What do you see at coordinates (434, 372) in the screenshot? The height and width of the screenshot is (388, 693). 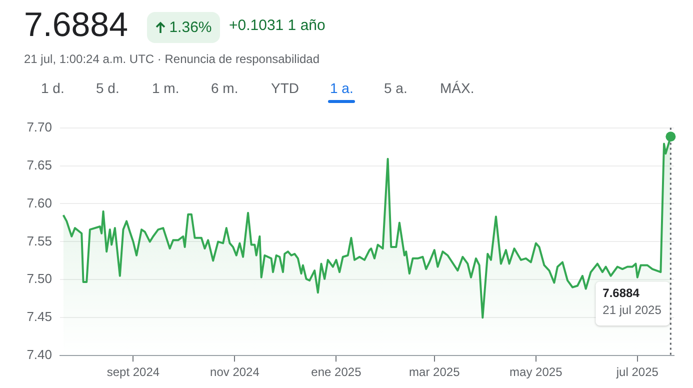 I see `x-tick-label: mar 2025` at bounding box center [434, 372].